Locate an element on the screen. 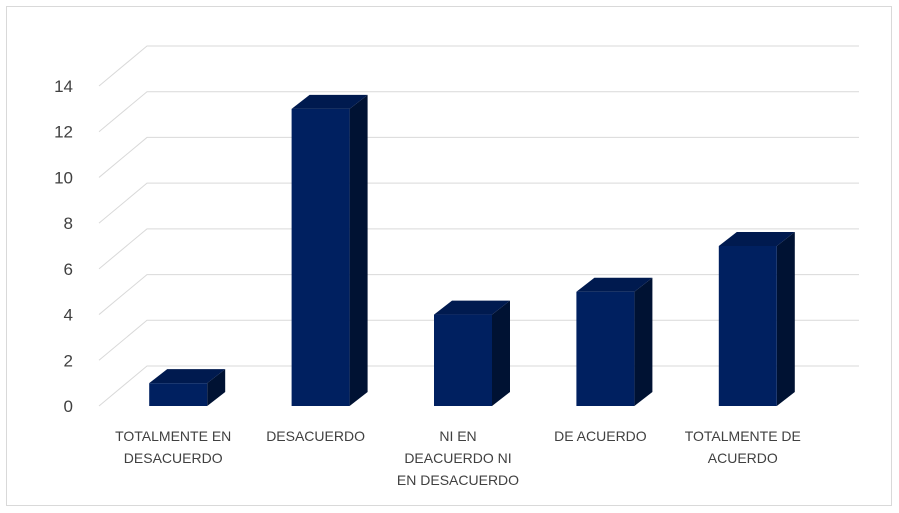  y-tick-label: 10 is located at coordinates (63, 177).